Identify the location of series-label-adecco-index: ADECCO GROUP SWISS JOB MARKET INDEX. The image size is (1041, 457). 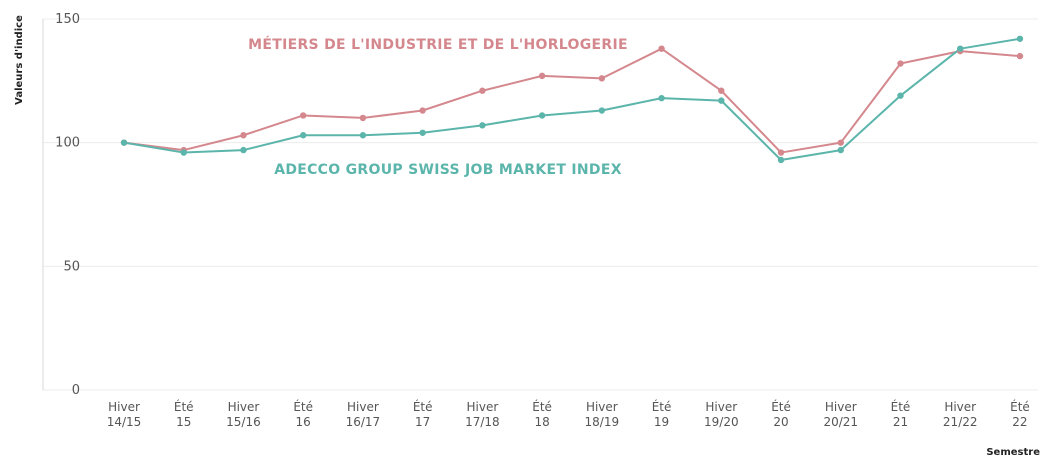
(448, 170).